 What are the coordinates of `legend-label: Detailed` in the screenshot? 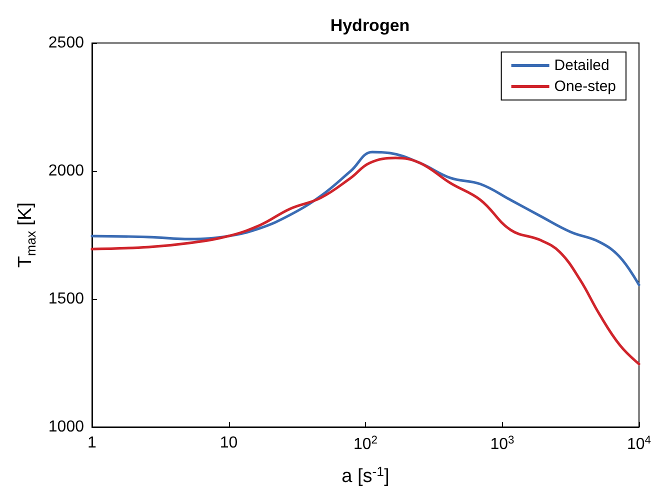 It's located at (582, 65).